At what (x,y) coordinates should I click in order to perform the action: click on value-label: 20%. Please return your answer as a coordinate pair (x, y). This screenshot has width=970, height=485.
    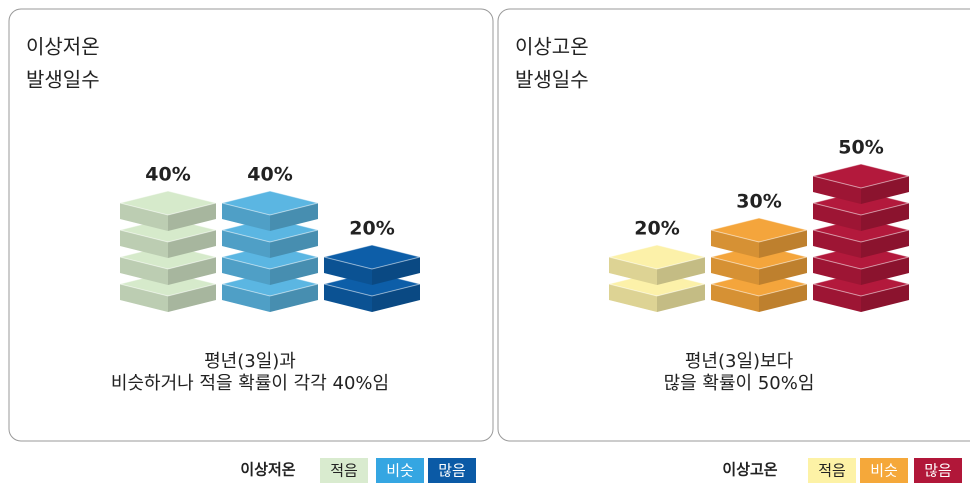
    Looking at the image, I should click on (371, 229).